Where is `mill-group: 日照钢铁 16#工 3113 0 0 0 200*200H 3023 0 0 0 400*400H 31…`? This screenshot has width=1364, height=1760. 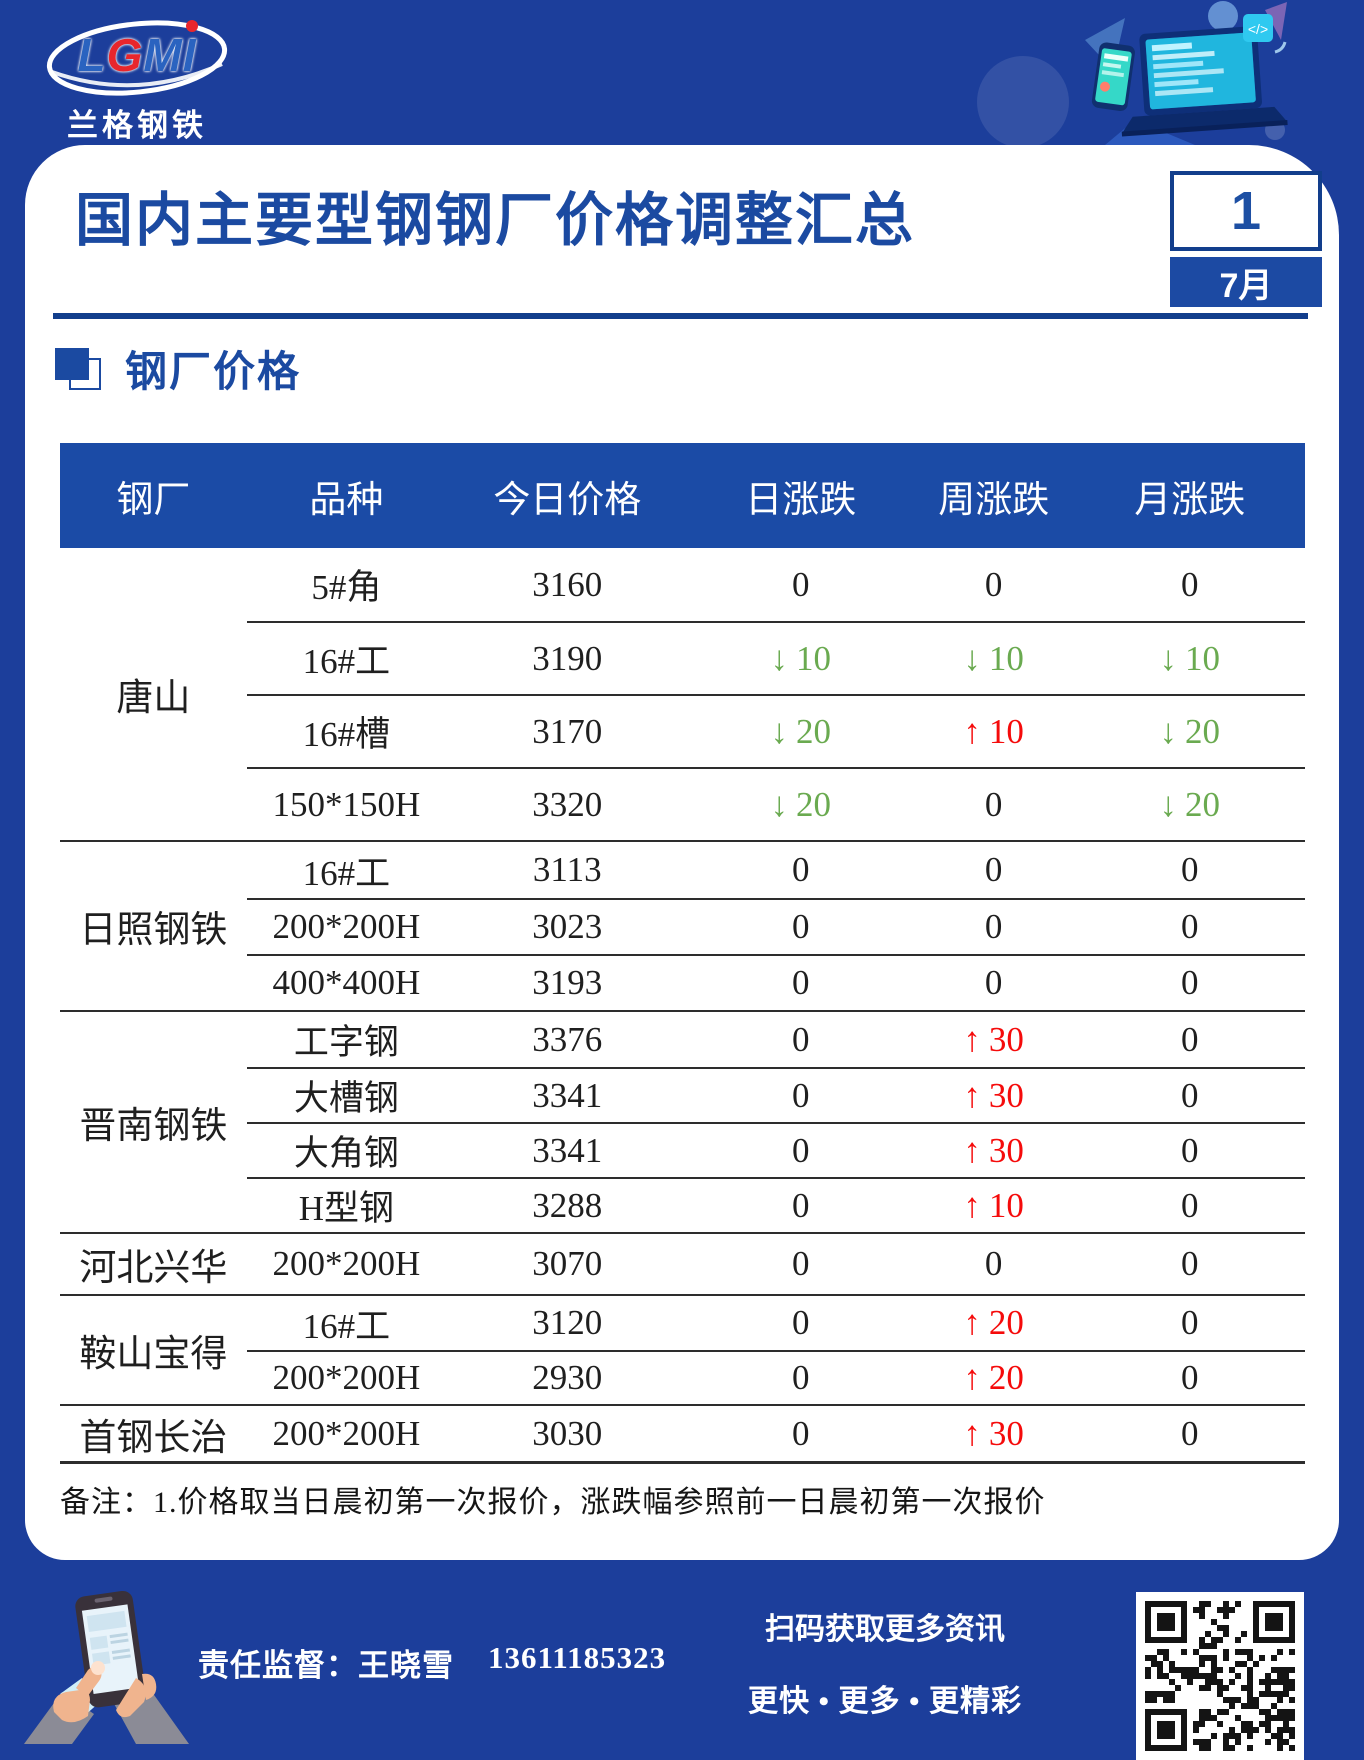
mill-group: 日照钢铁 16#工 3113 0 0 0 200*200H 3023 0 0 0 400*400H 31… is located at coordinates (682, 925).